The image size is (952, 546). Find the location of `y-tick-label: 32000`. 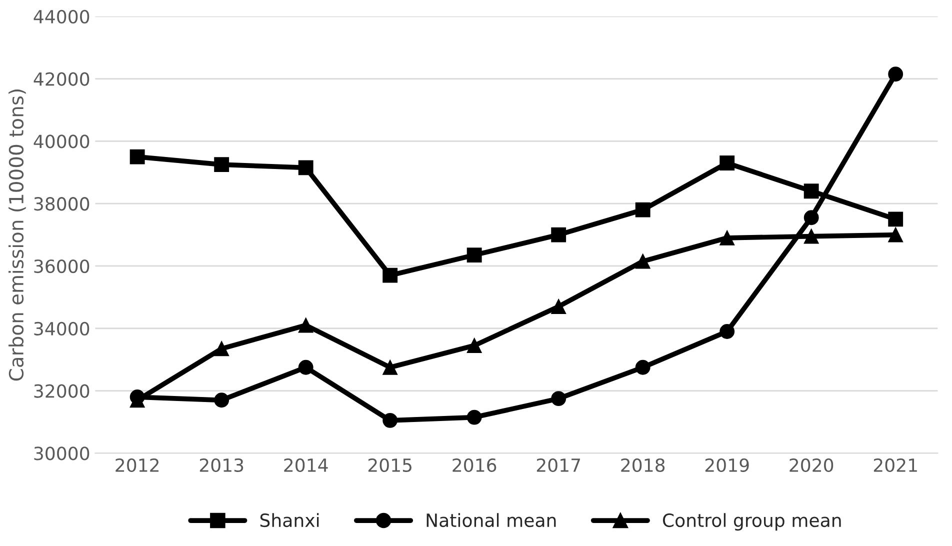

y-tick-label: 32000 is located at coordinates (62, 391).